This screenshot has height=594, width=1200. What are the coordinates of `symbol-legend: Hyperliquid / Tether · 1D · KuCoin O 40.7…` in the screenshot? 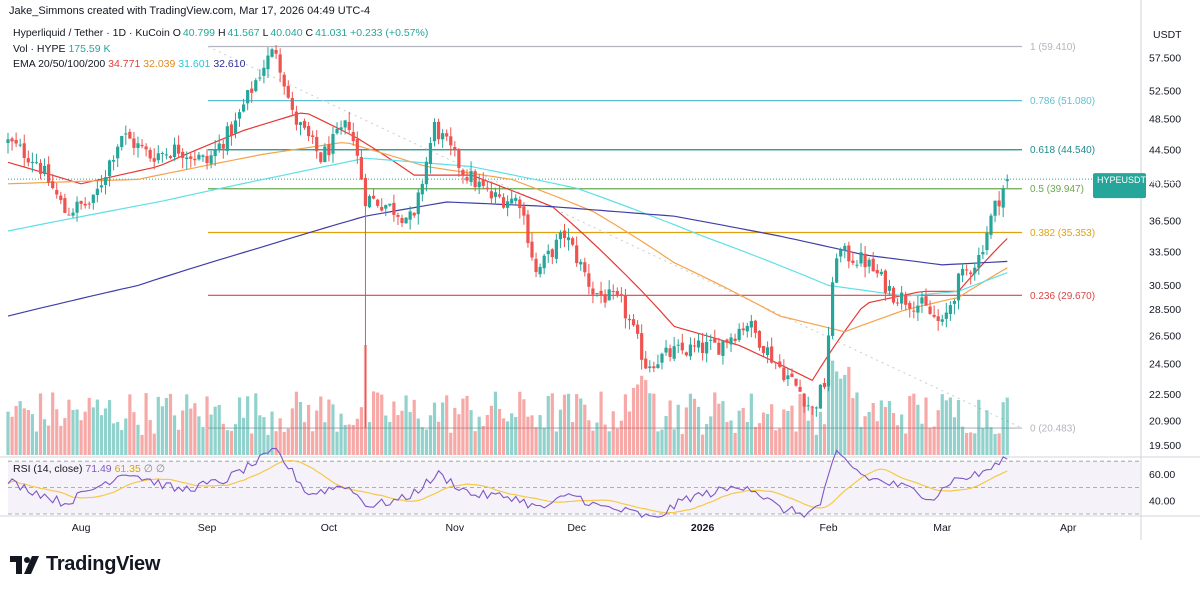 It's located at (220, 33).